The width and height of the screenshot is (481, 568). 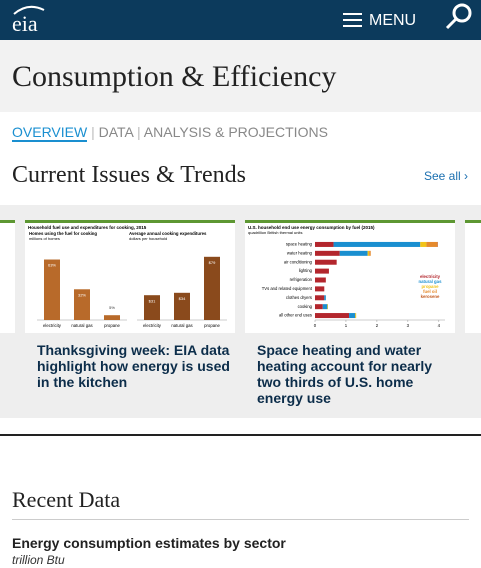 I want to click on page-title: Consumption & Efficiency, so click(x=174, y=76).